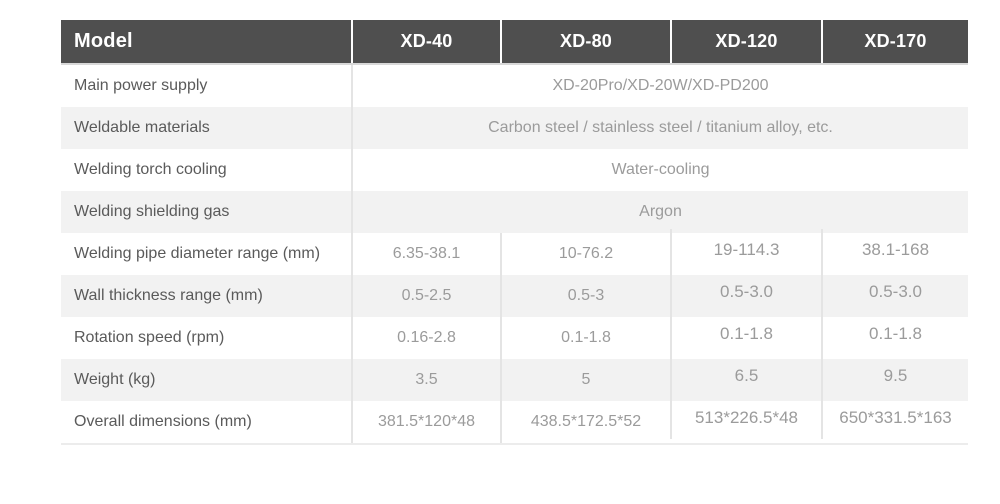  What do you see at coordinates (894, 376) in the screenshot?
I see `cell-xd-170: 9.5` at bounding box center [894, 376].